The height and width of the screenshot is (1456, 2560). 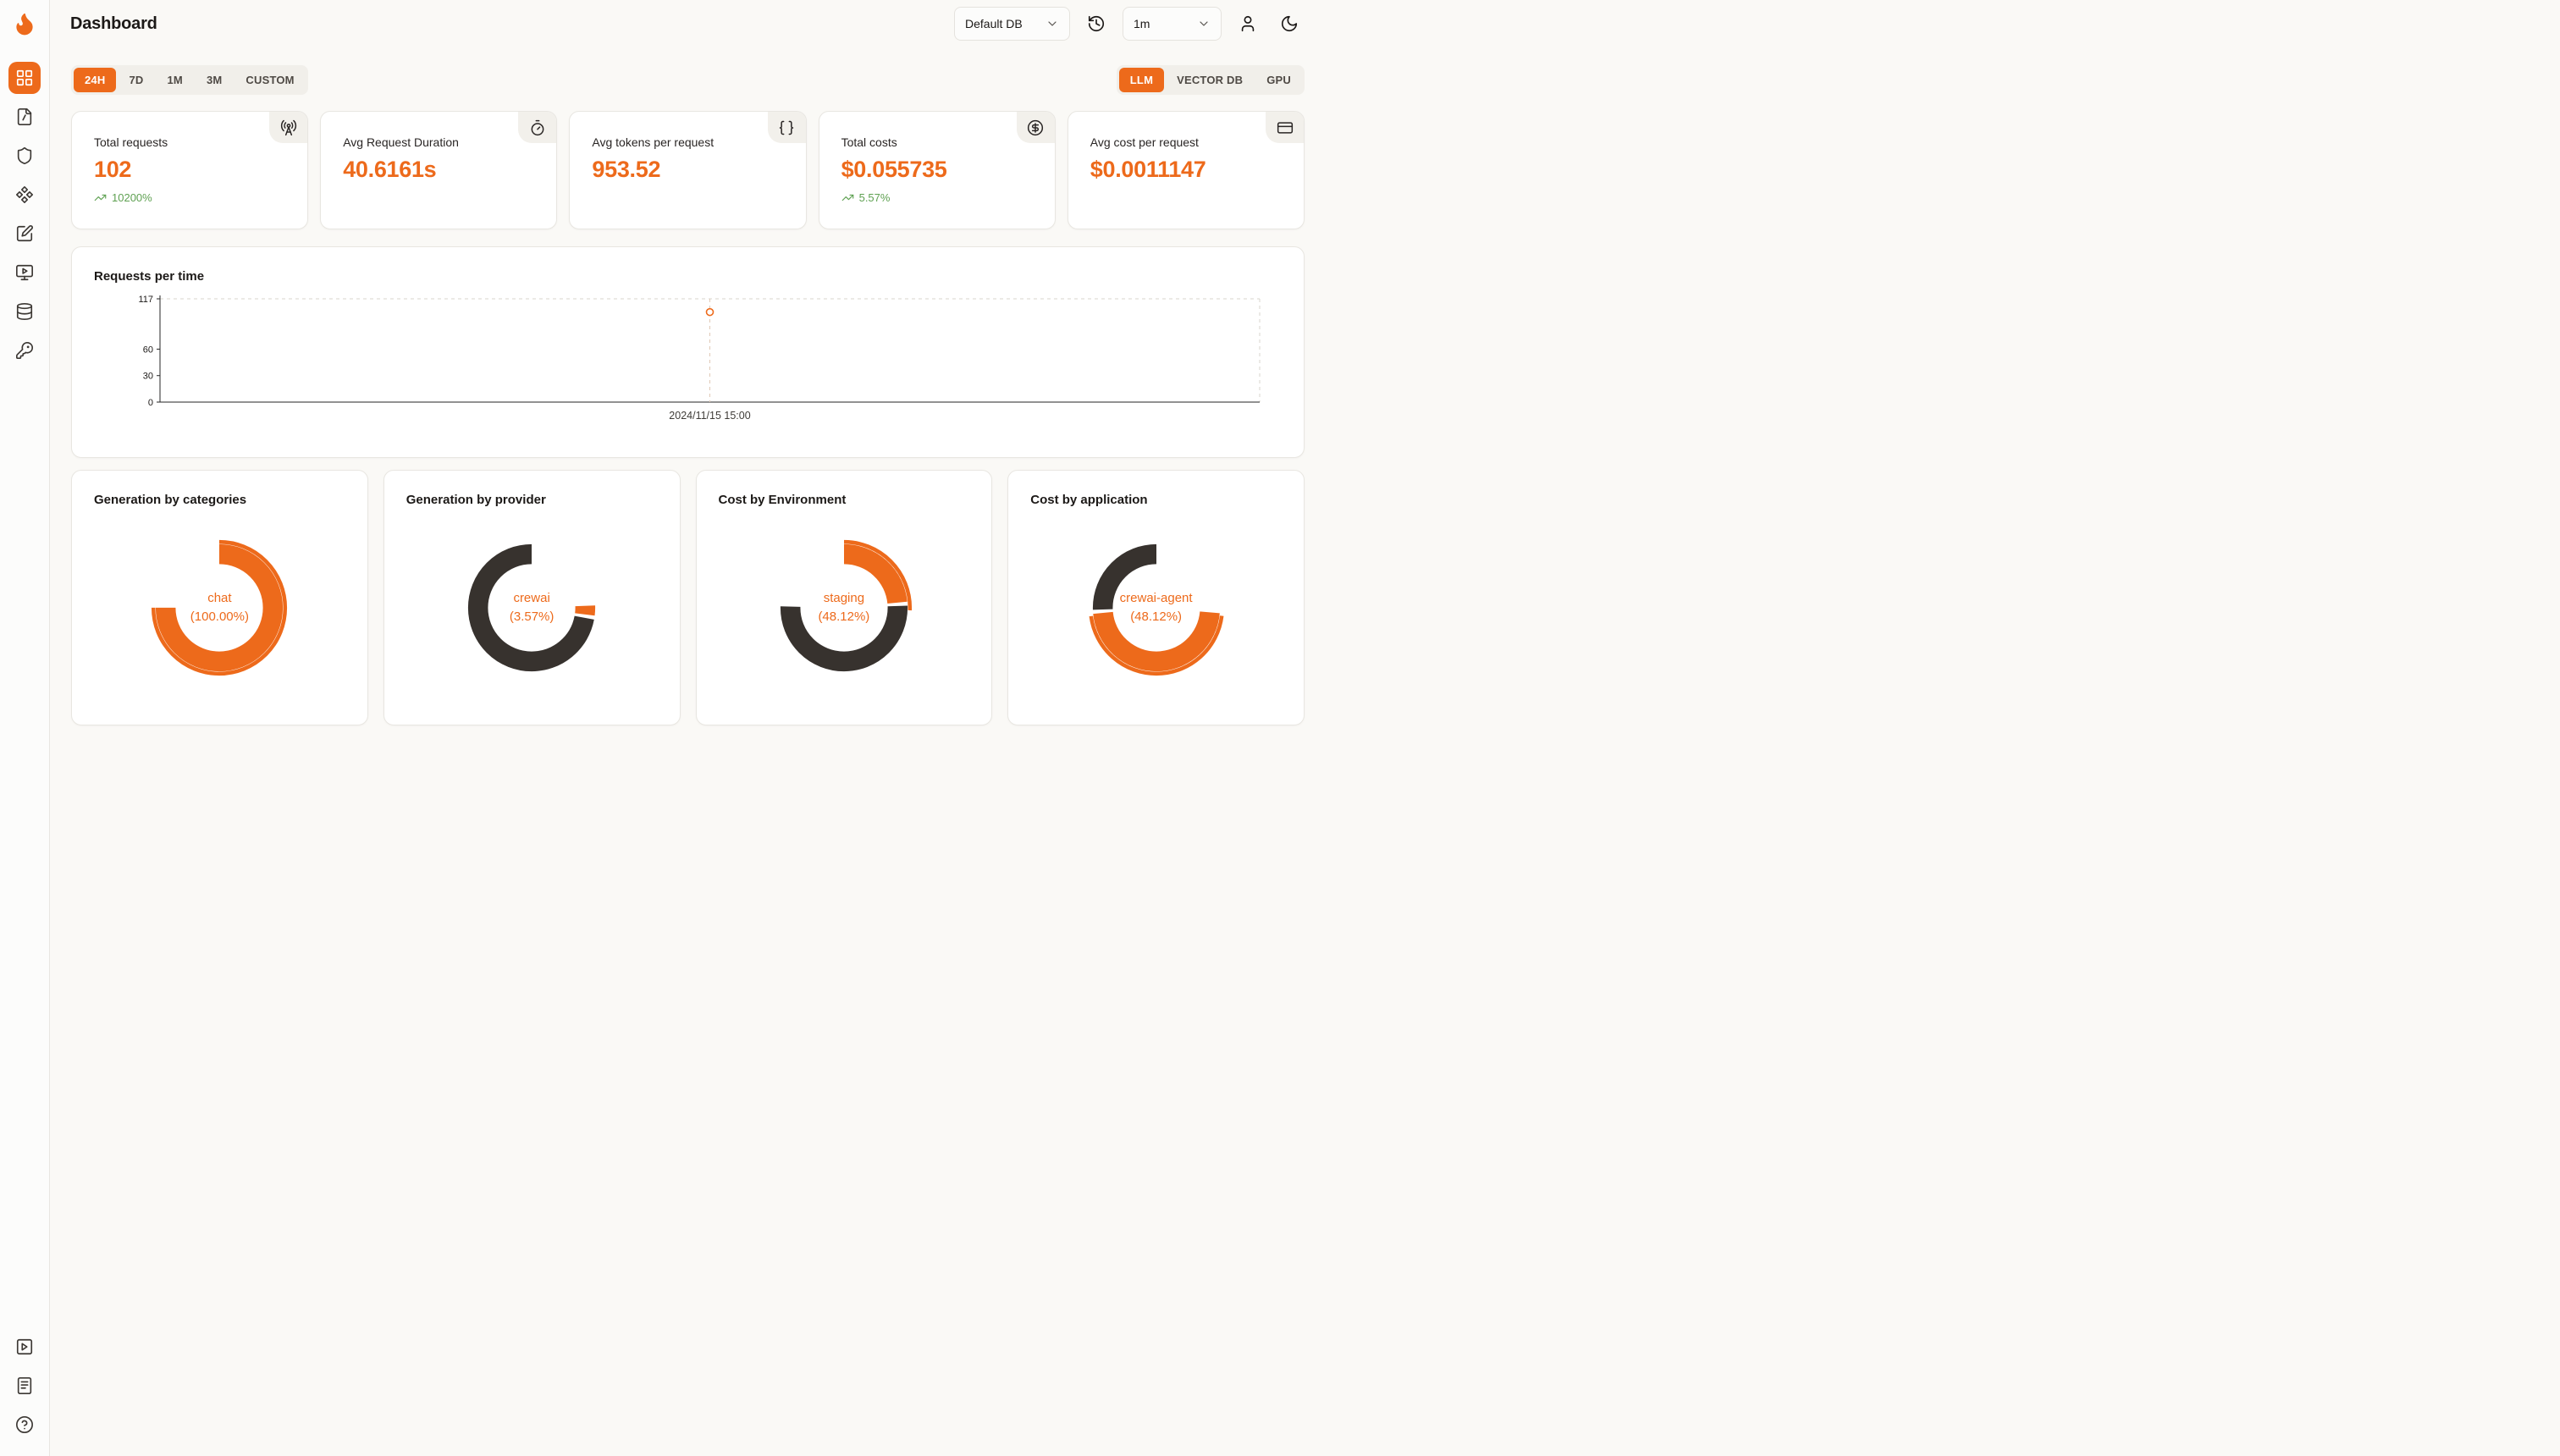 I want to click on user-profile-button, so click(x=1248, y=23).